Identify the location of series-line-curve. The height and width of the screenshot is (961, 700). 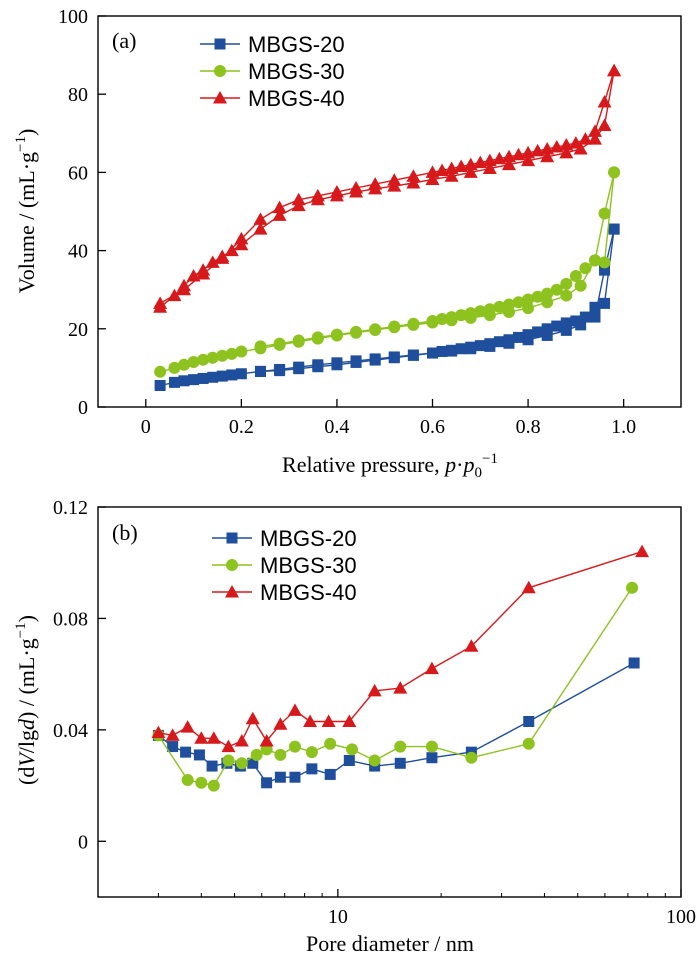
(400, 649).